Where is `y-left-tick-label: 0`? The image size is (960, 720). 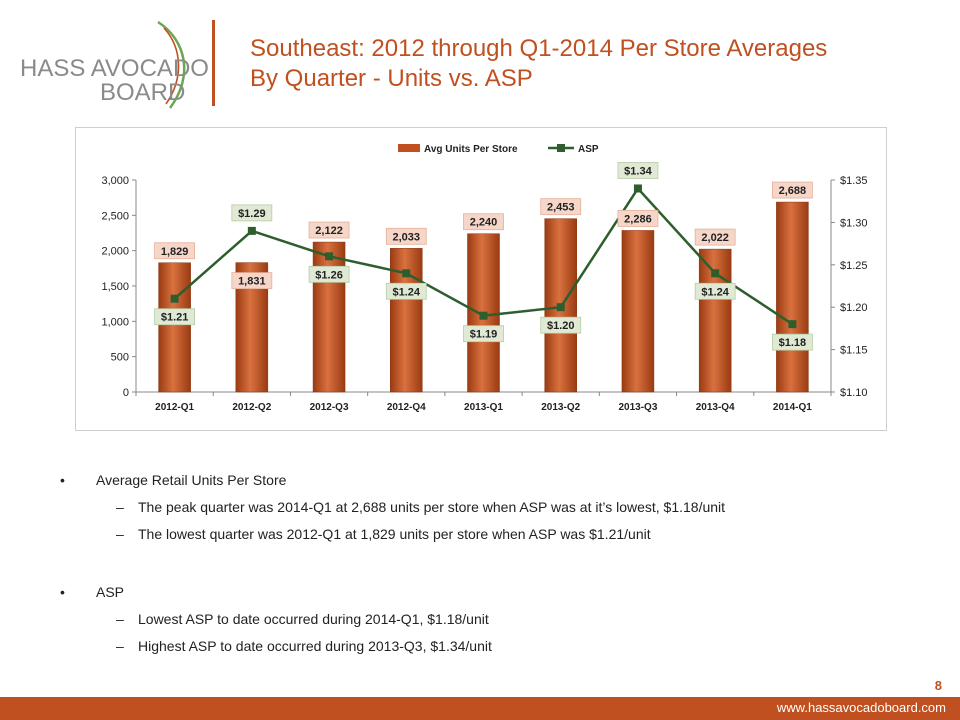 y-left-tick-label: 0 is located at coordinates (126, 393).